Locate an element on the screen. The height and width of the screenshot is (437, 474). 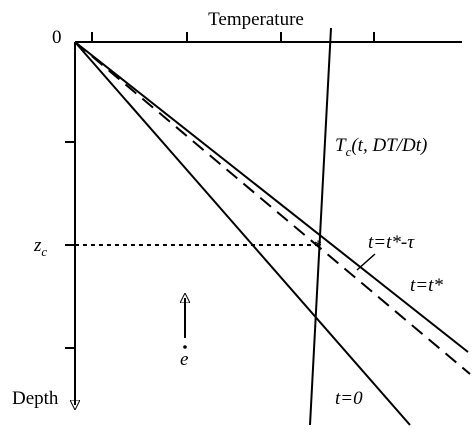
geotherm-initial-label: t=0 is located at coordinates (349, 398).